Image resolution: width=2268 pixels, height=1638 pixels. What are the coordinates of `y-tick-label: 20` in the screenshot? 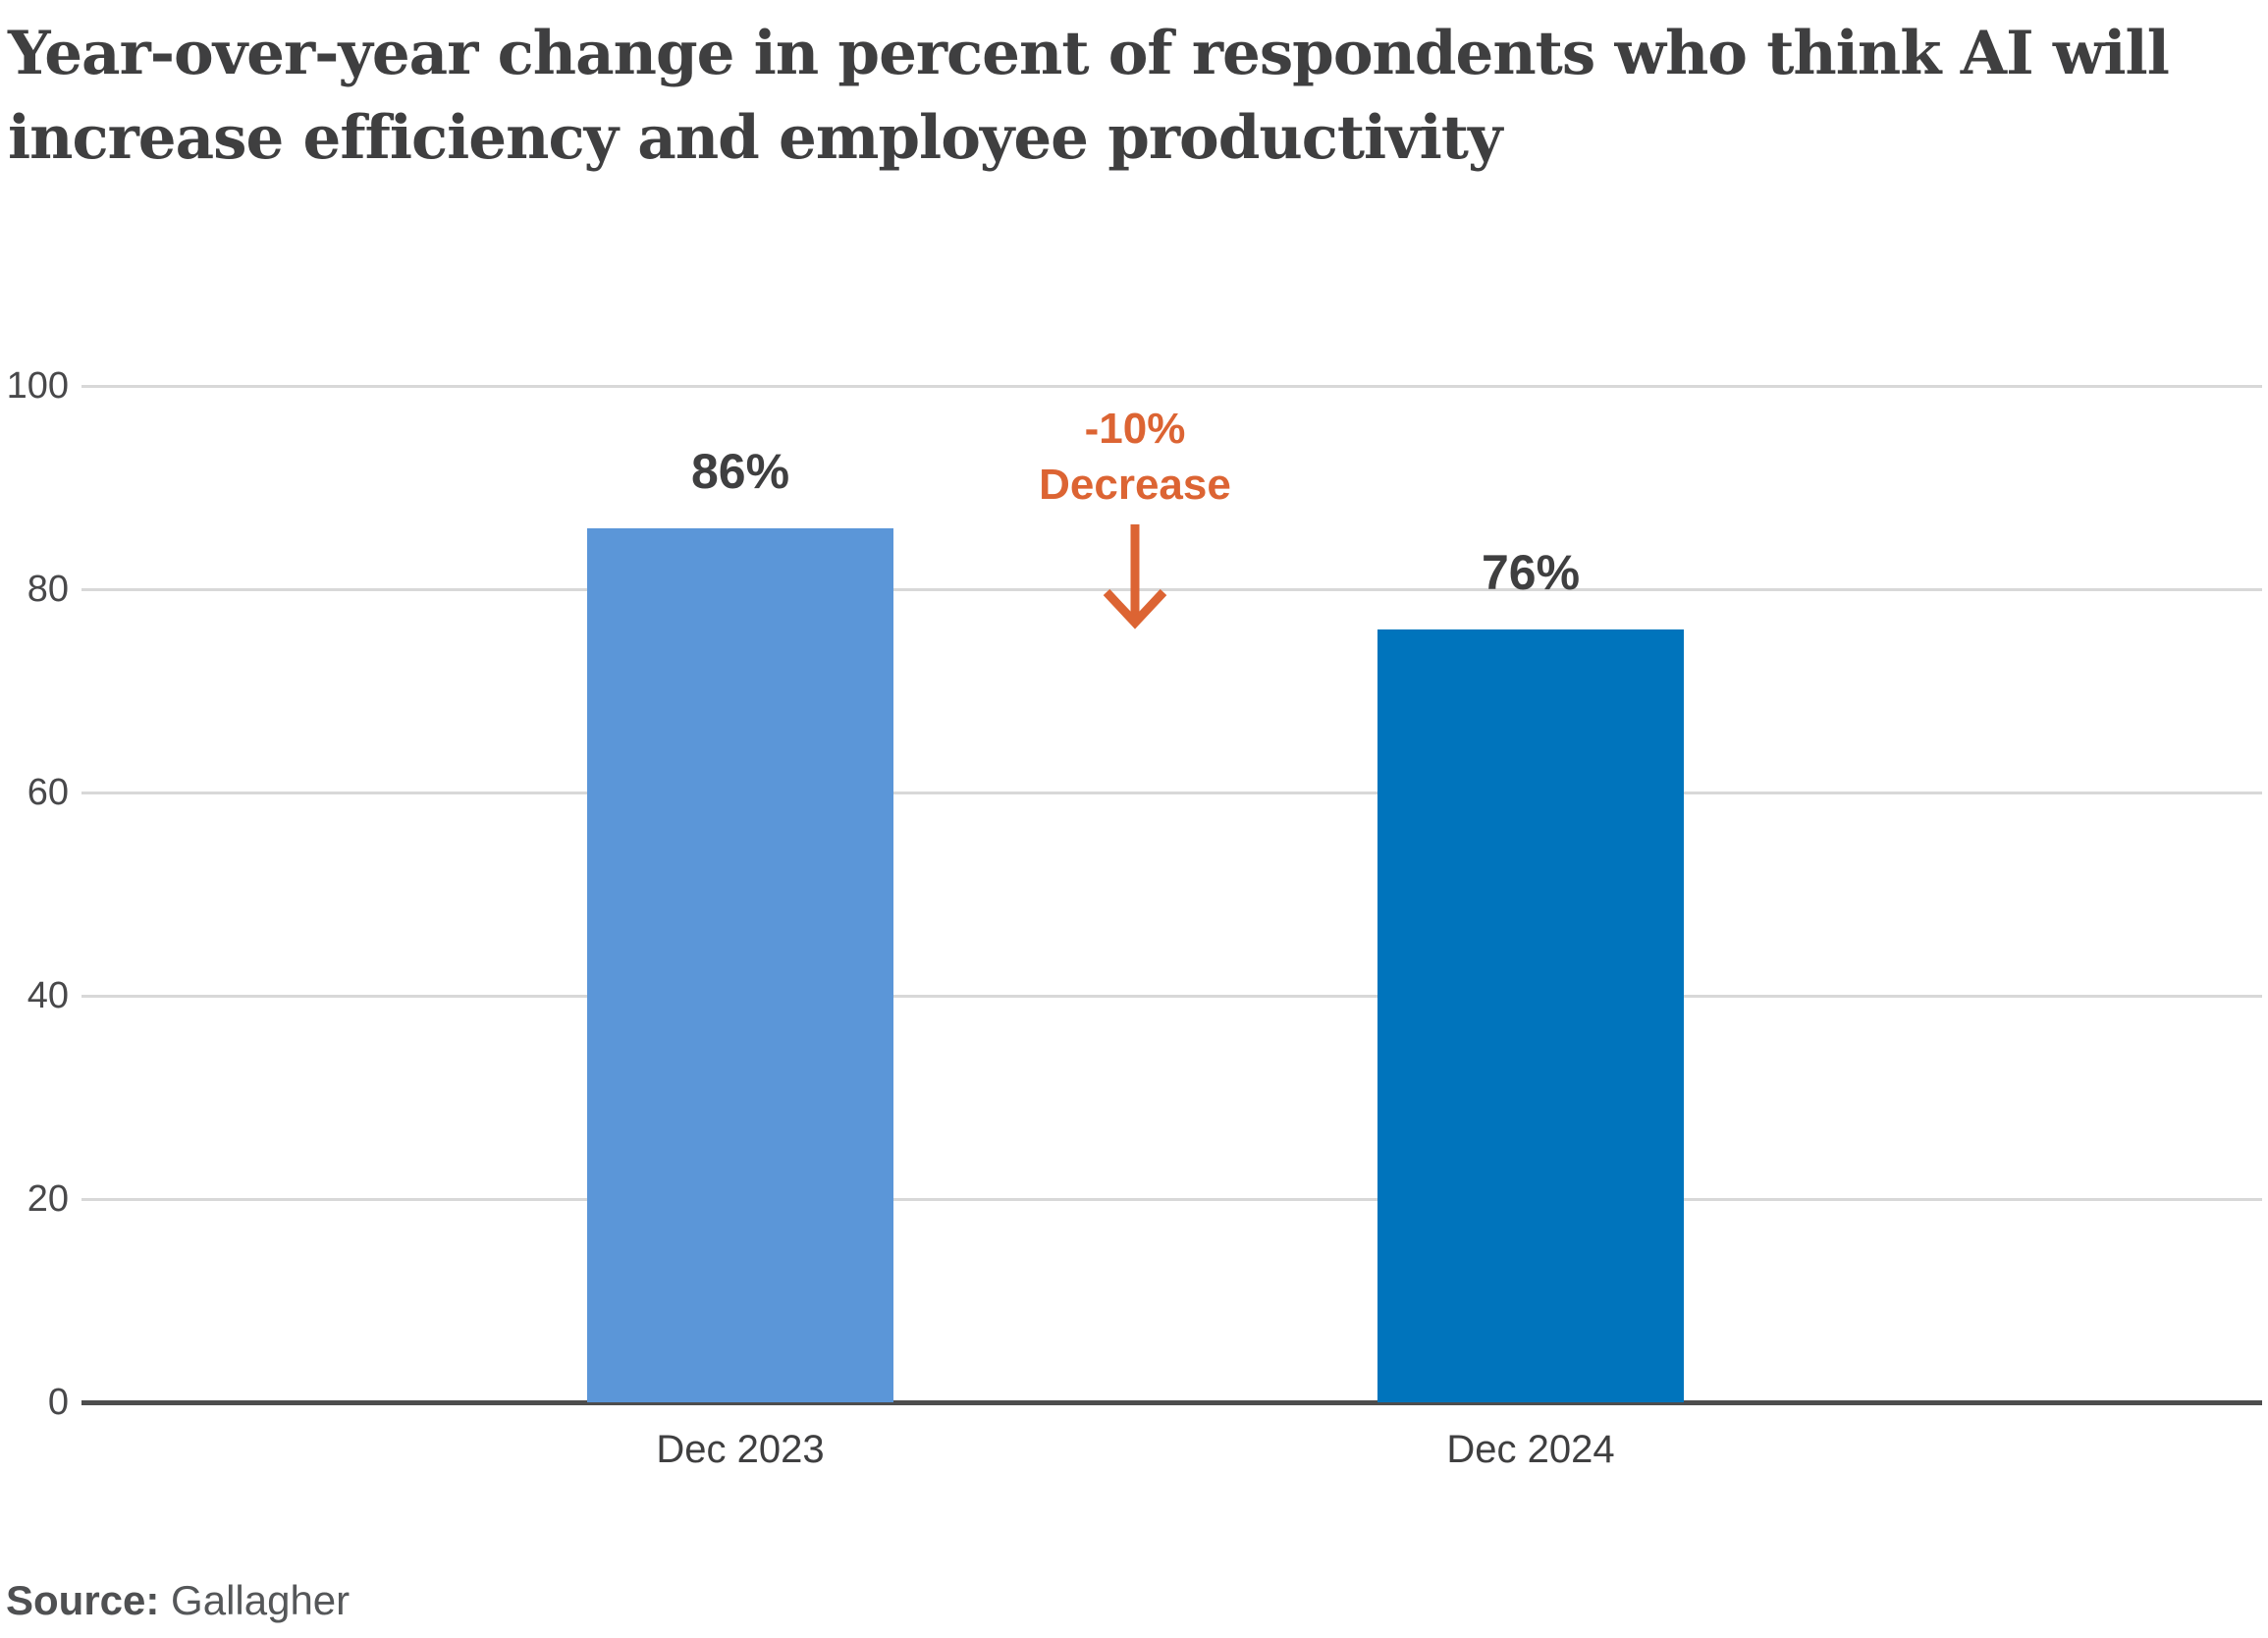 It's located at (48, 1199).